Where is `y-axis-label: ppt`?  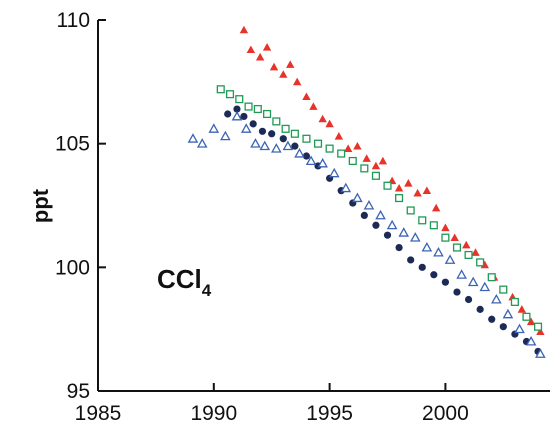 y-axis-label: ppt is located at coordinates (40, 205).